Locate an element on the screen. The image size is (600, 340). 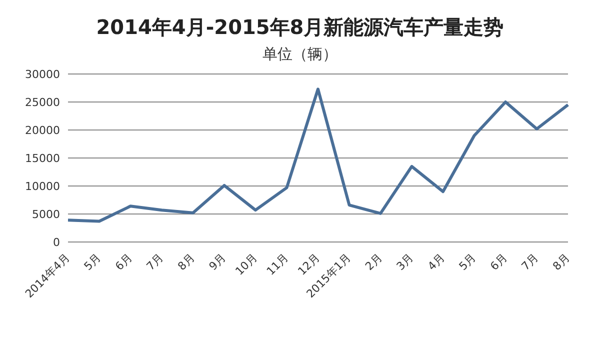
y-tick-label: 0 is located at coordinates (56, 242).